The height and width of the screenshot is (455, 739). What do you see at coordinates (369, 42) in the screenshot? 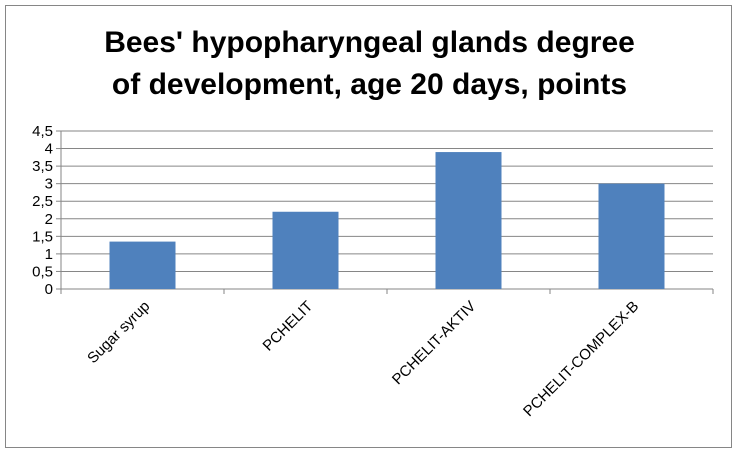
I see `chart-title-line-1: Bees' hypopharyngeal glands degree` at bounding box center [369, 42].